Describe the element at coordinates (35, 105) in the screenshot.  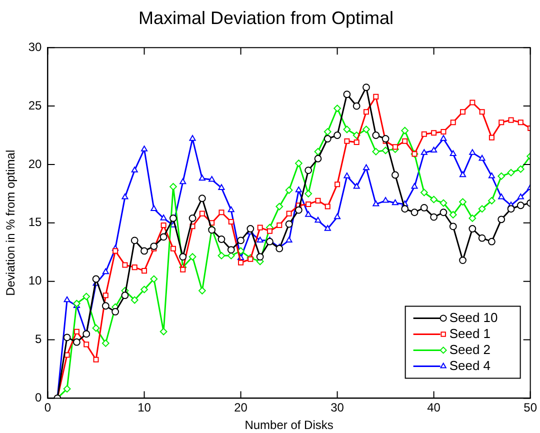
I see `y-tick-label: 25` at that location.